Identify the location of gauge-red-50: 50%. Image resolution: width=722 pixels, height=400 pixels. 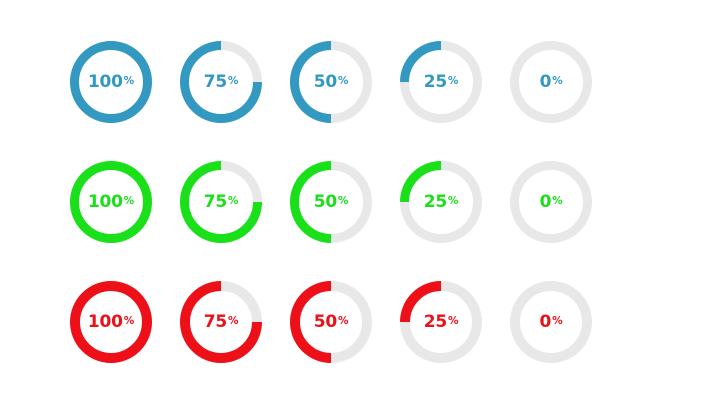
(331, 322).